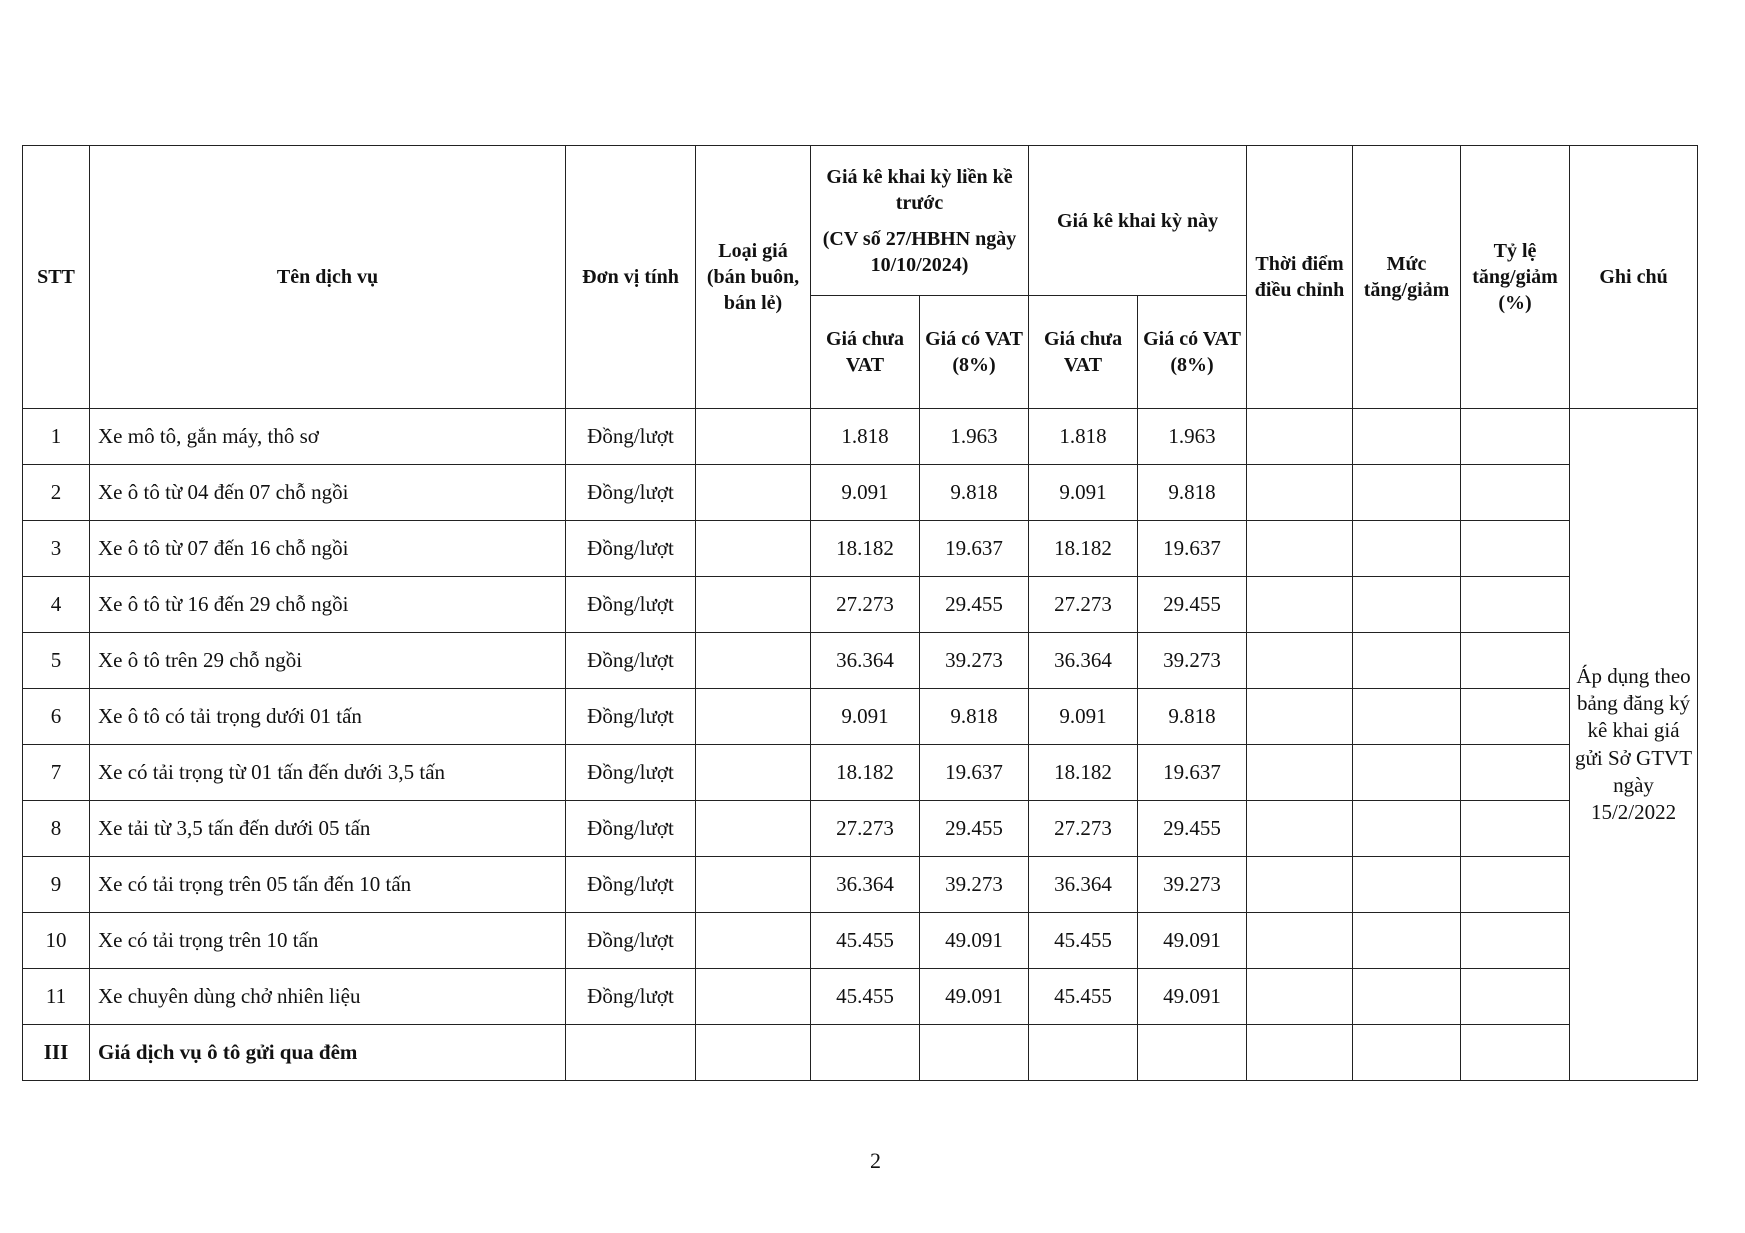  What do you see at coordinates (327, 548) in the screenshot?
I see `service-cell: Xe ô tô từ 07 đến 16 chỗ ngồi` at bounding box center [327, 548].